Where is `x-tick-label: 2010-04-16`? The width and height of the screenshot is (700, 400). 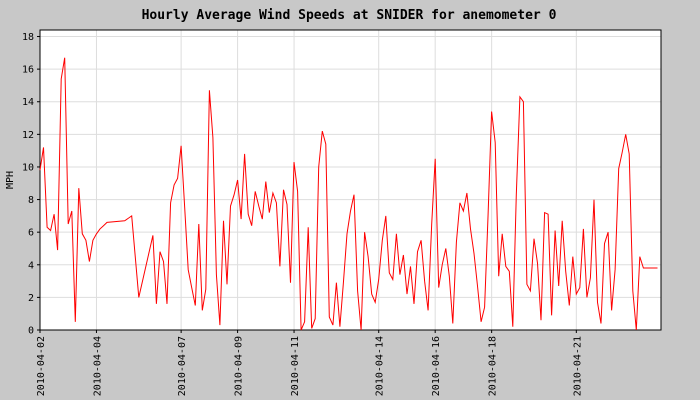 x-tick-label: 2010-04-16 is located at coordinates (436, 366).